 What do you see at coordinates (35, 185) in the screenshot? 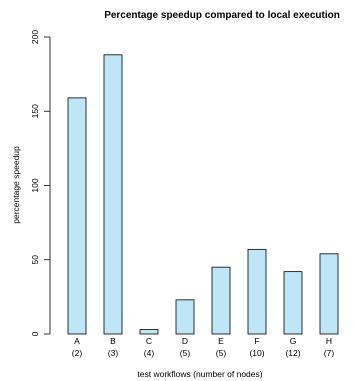
I see `y-tick-label: 100` at bounding box center [35, 185].